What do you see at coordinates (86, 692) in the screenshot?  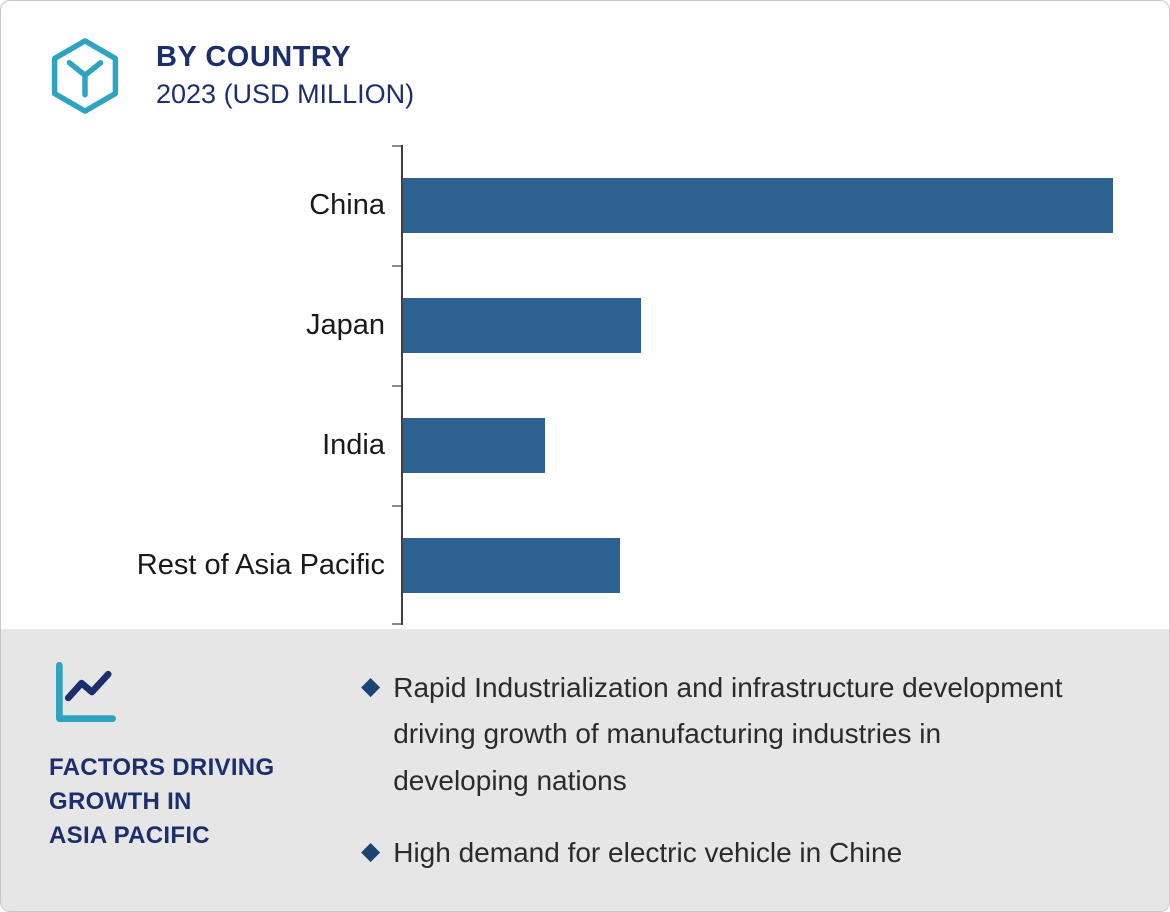 I see `line-chart-icon` at bounding box center [86, 692].